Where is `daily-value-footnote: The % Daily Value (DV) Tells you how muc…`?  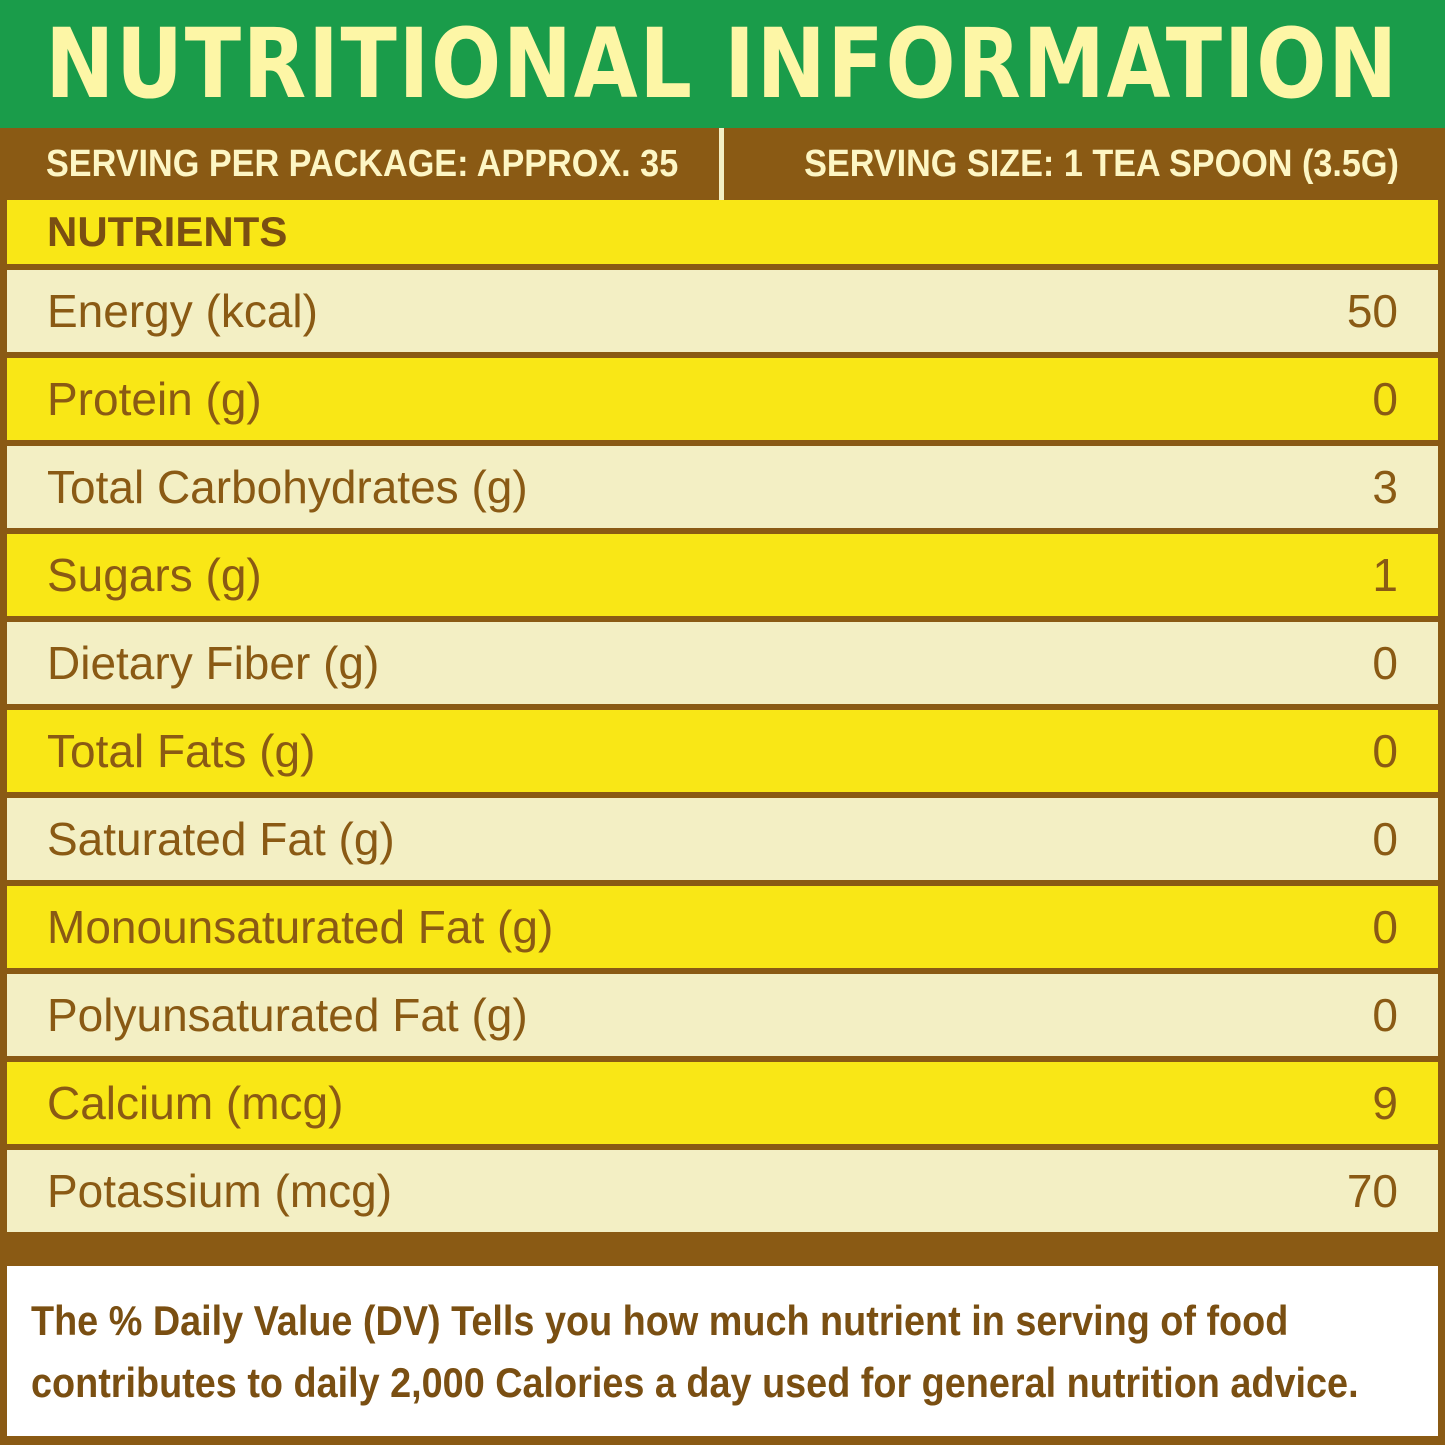
daily-value-footnote: The % Daily Value (DV) Tells you how muc… is located at coordinates (722, 1351).